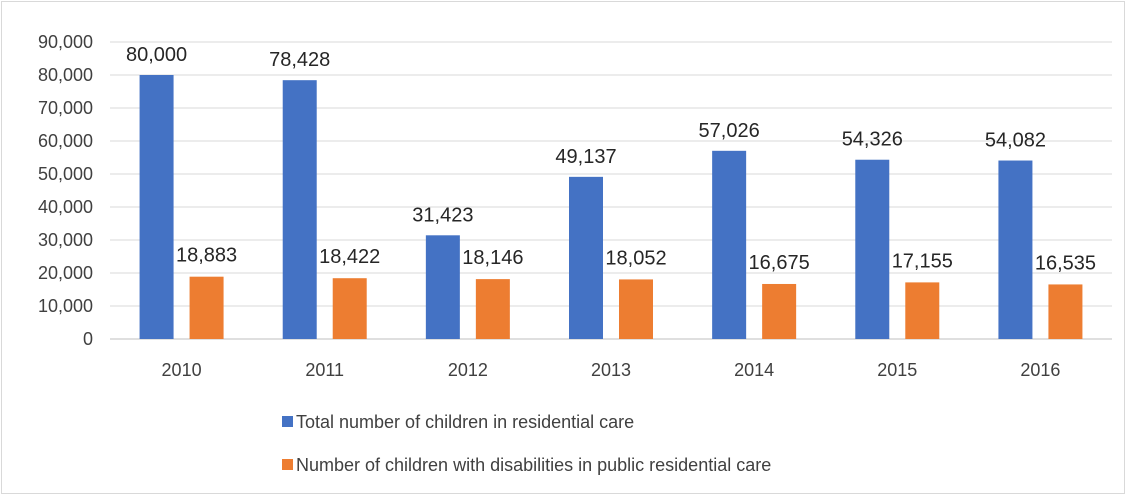  Describe the element at coordinates (65, 207) in the screenshot. I see `y-tick-label: 40,000` at that location.